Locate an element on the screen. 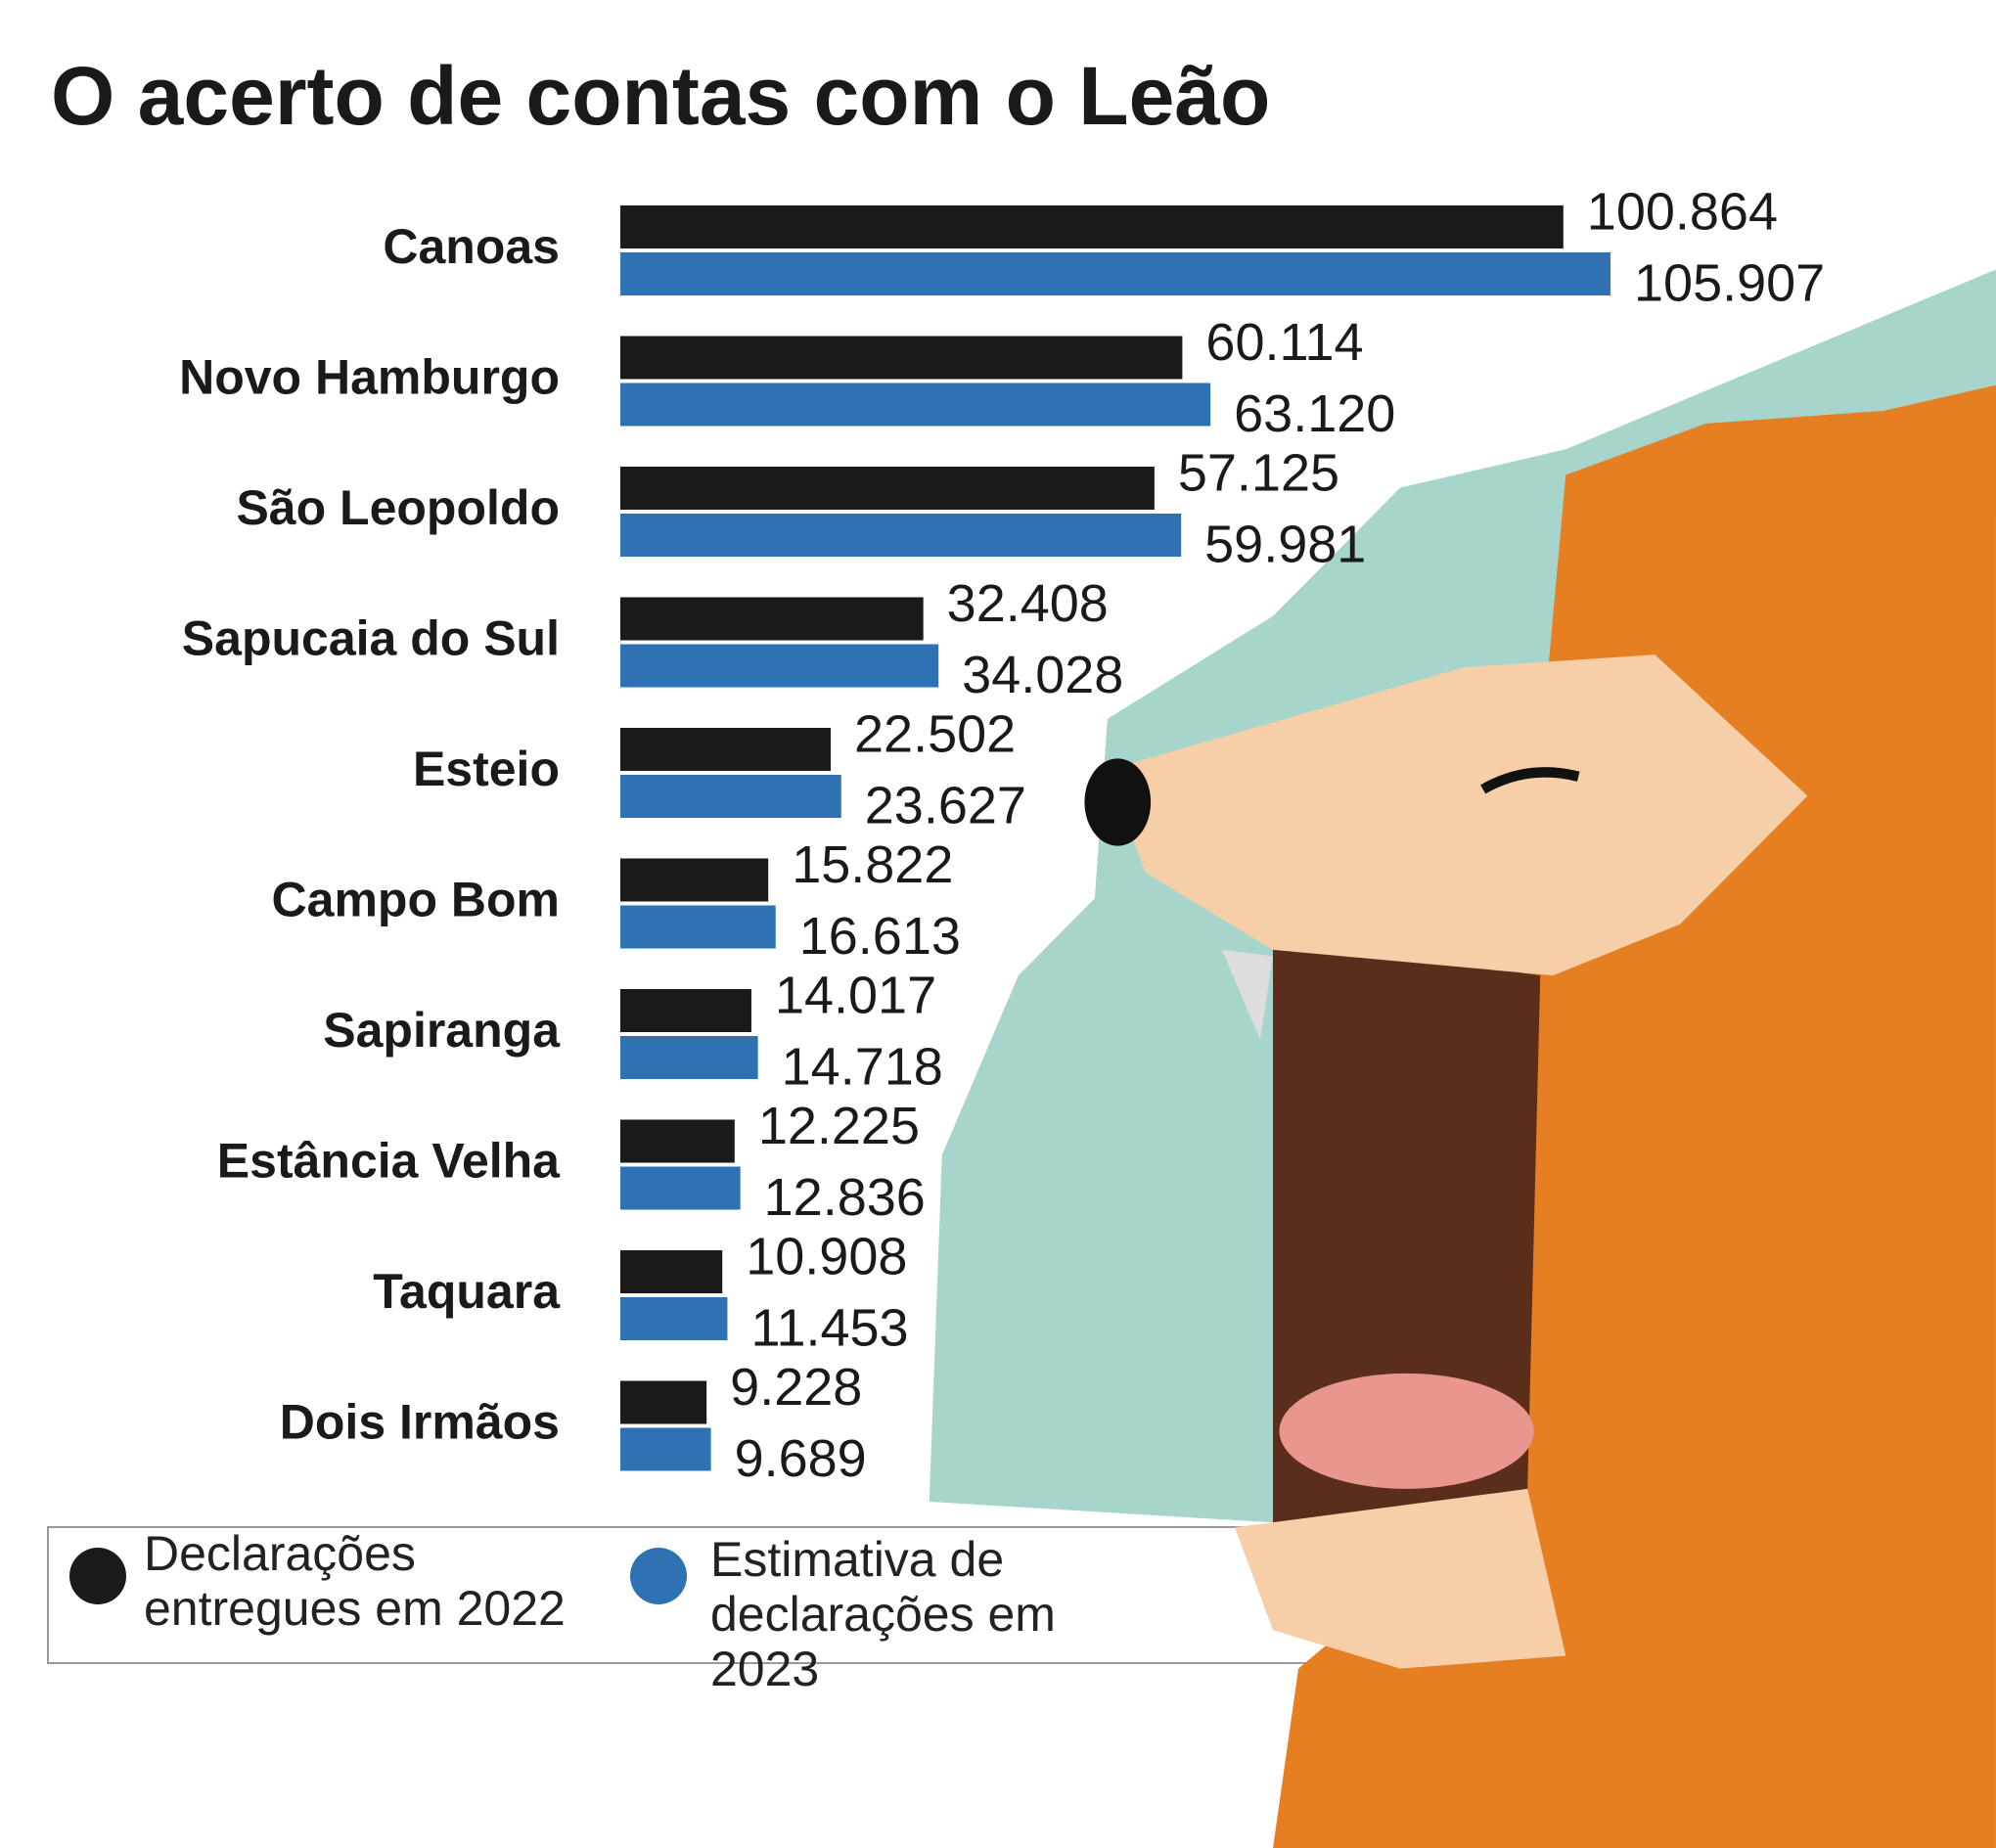 The width and height of the screenshot is (1996, 1848). fang is located at coordinates (1247, 994).